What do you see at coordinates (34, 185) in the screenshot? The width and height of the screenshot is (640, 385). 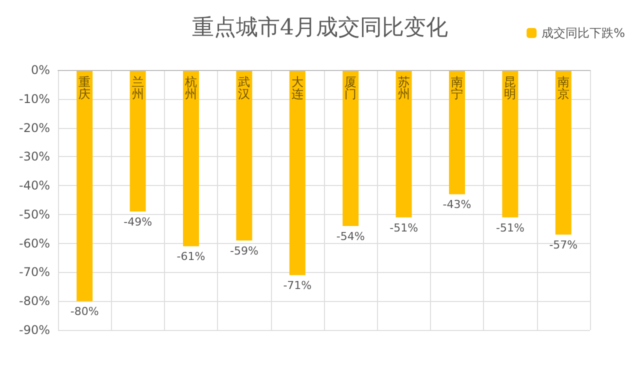 I see `y-tick-label: -40%` at bounding box center [34, 185].